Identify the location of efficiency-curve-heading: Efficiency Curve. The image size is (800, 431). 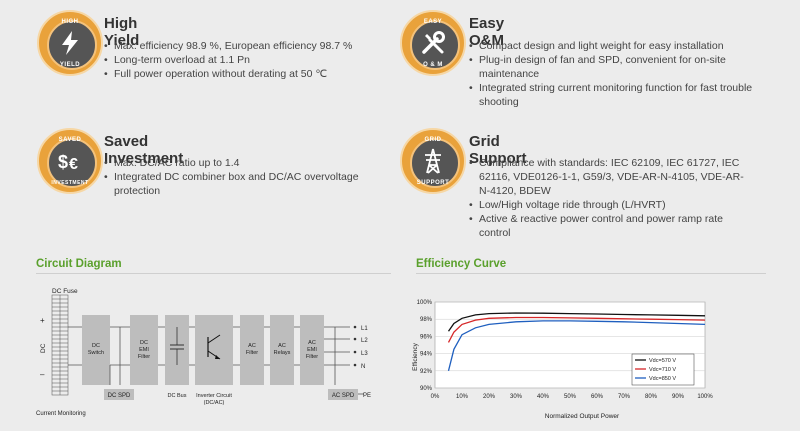
(461, 264).